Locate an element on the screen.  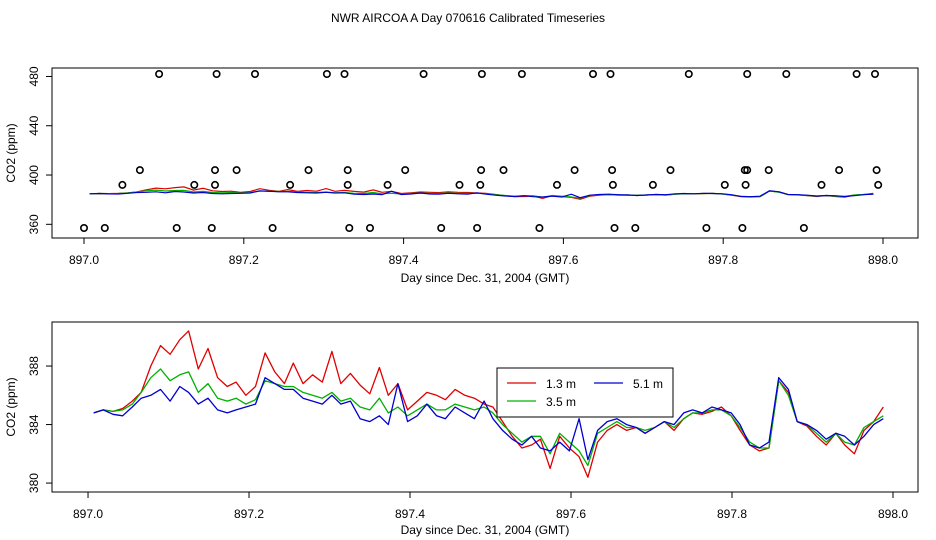
bottom-x-axis-title: Day since Dec. 31, 2004 (GMT) is located at coordinates (485, 530).